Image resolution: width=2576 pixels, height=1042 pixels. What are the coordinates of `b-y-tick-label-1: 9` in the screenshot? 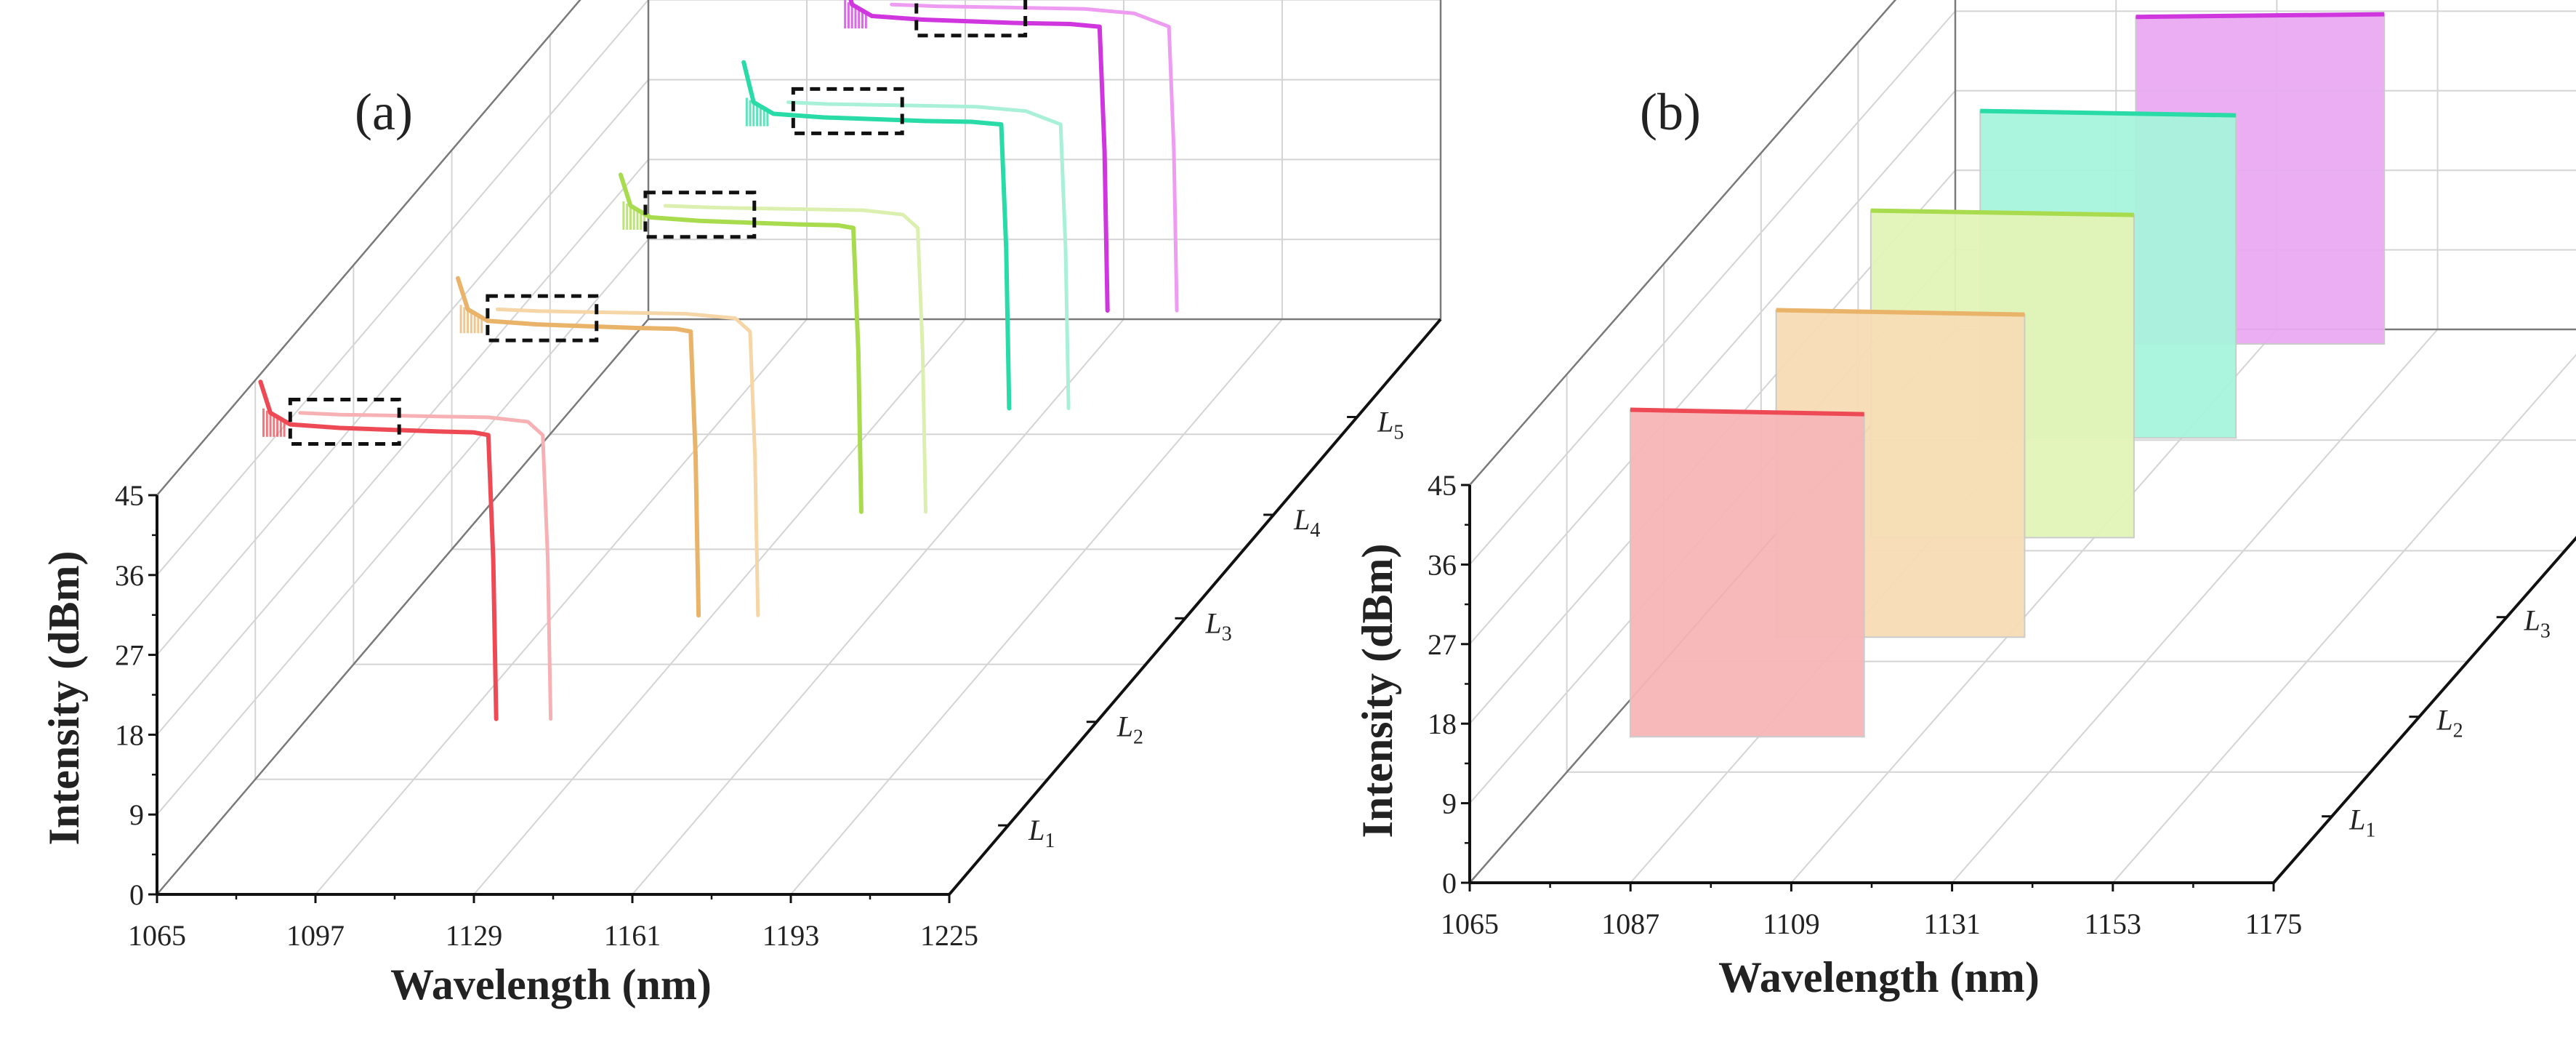 It's located at (1449, 804).